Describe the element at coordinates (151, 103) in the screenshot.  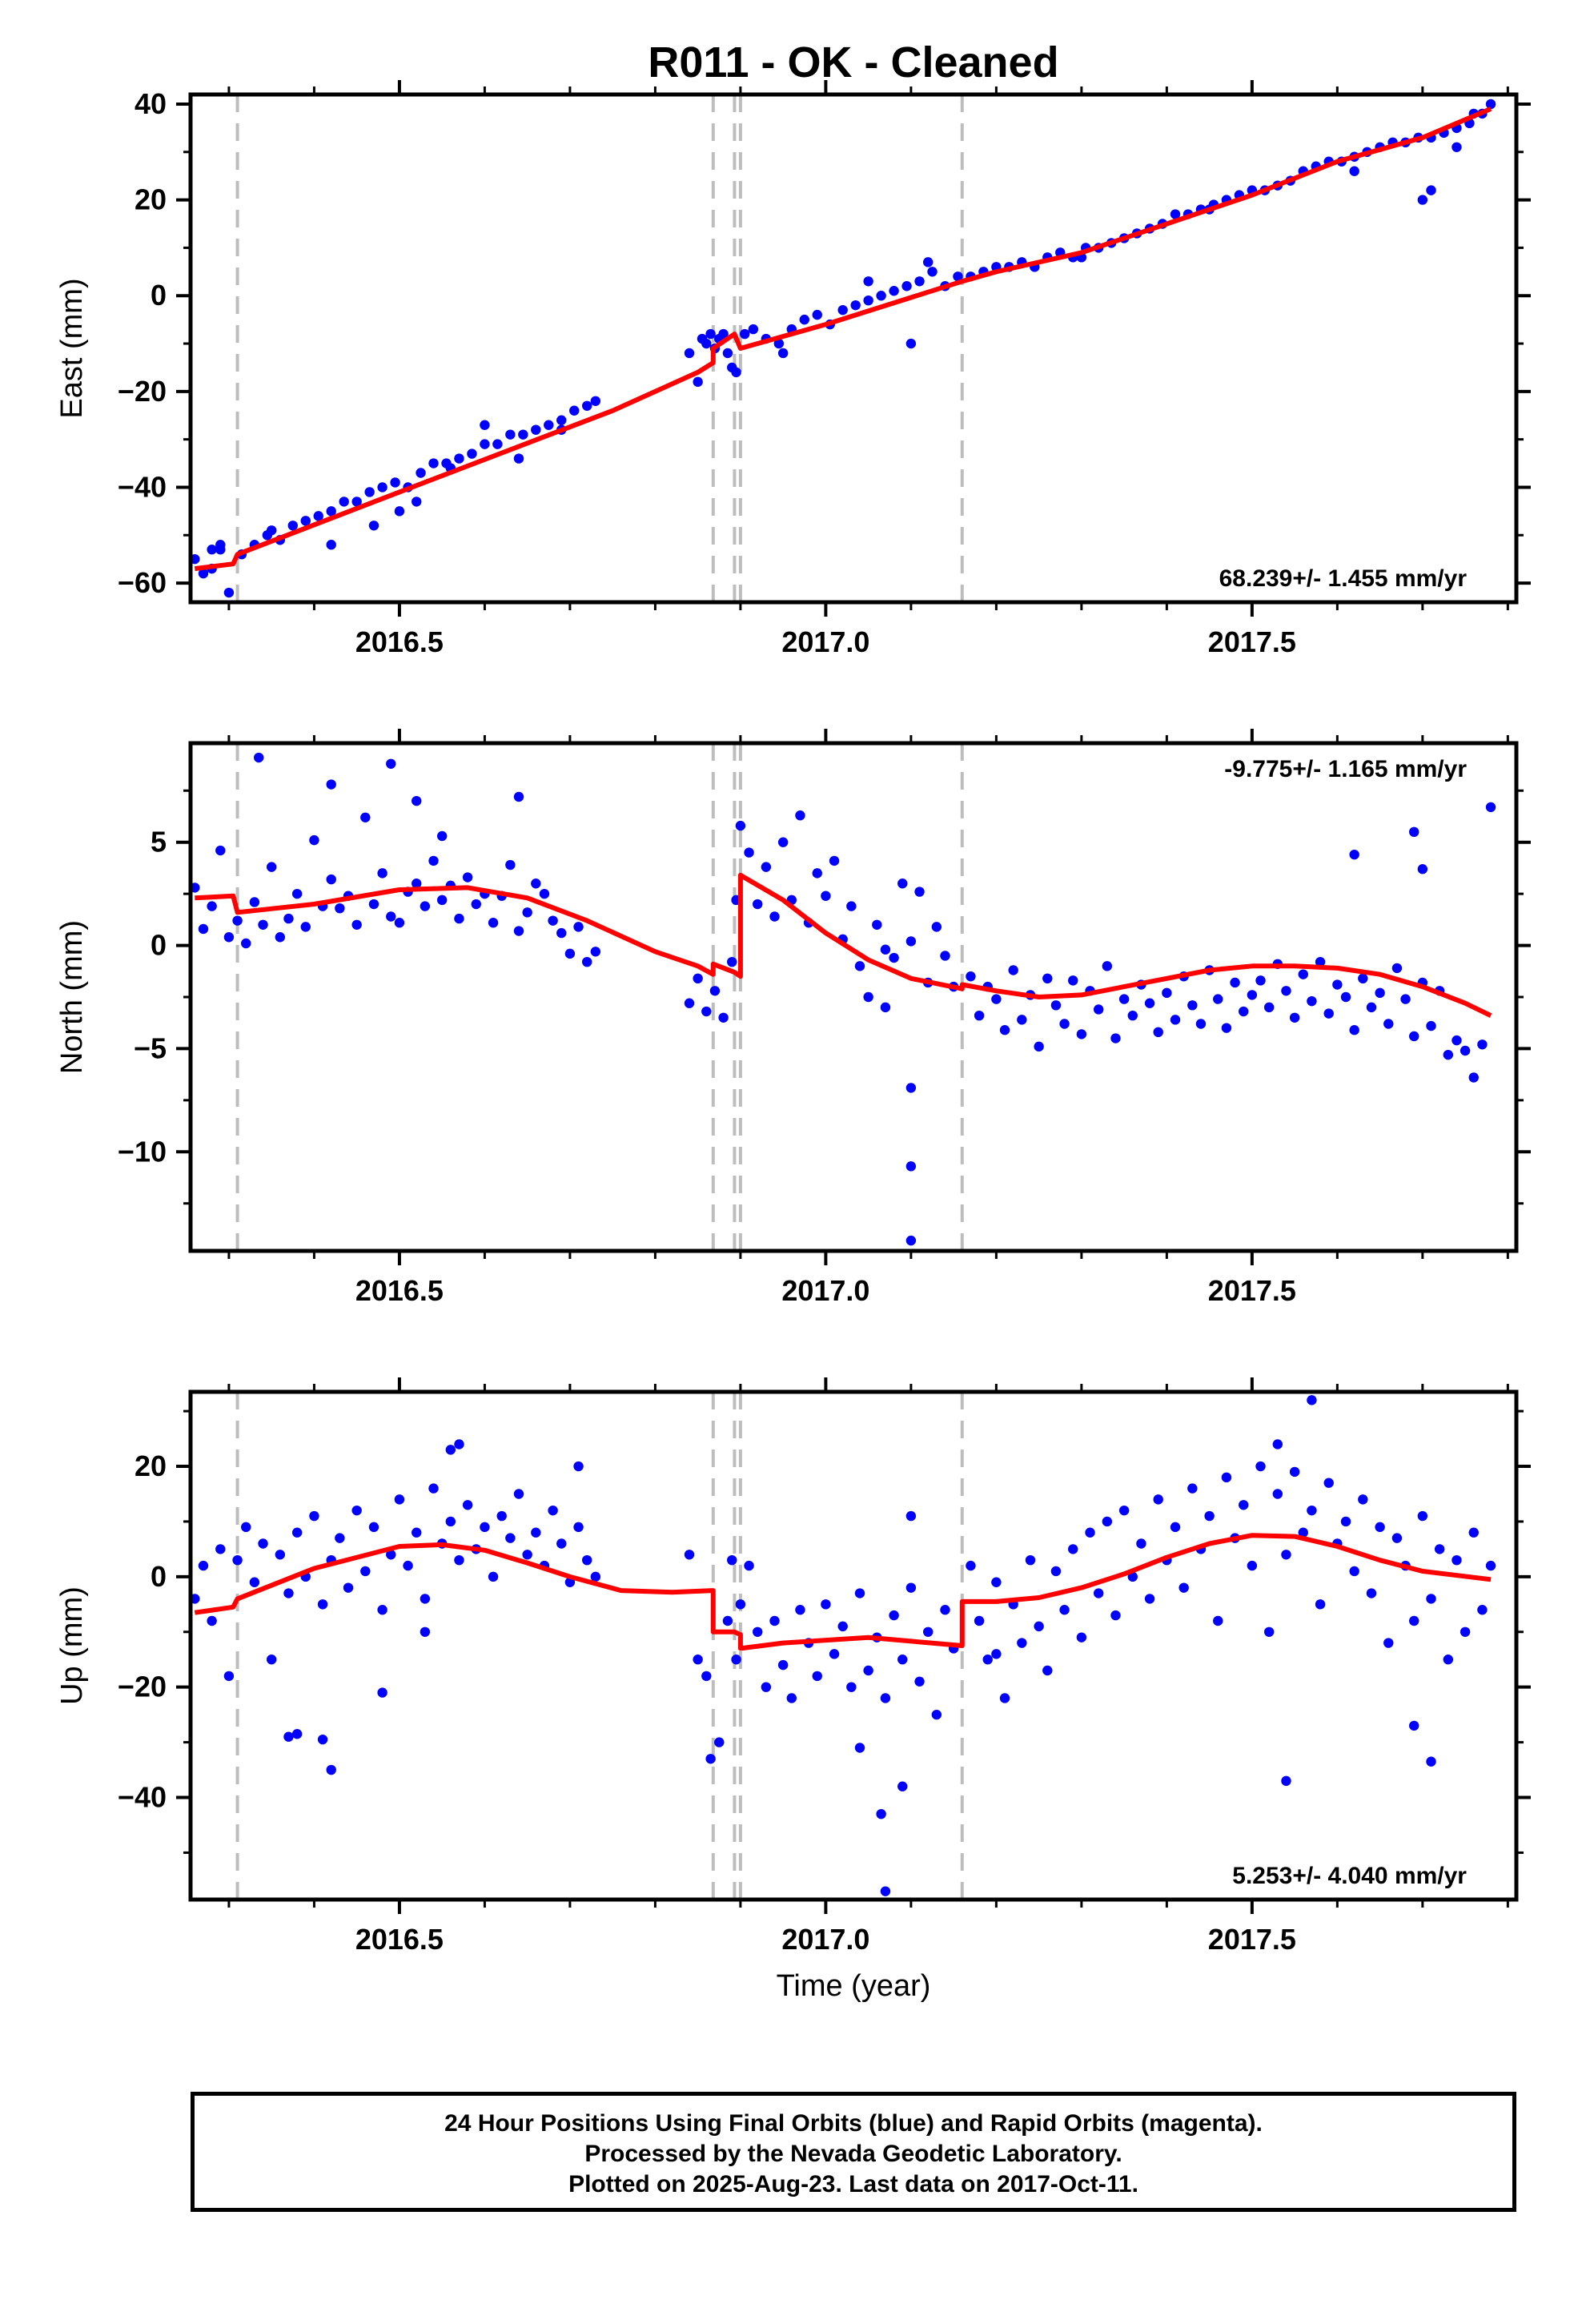
I see `east-ytick-label: 40` at that location.